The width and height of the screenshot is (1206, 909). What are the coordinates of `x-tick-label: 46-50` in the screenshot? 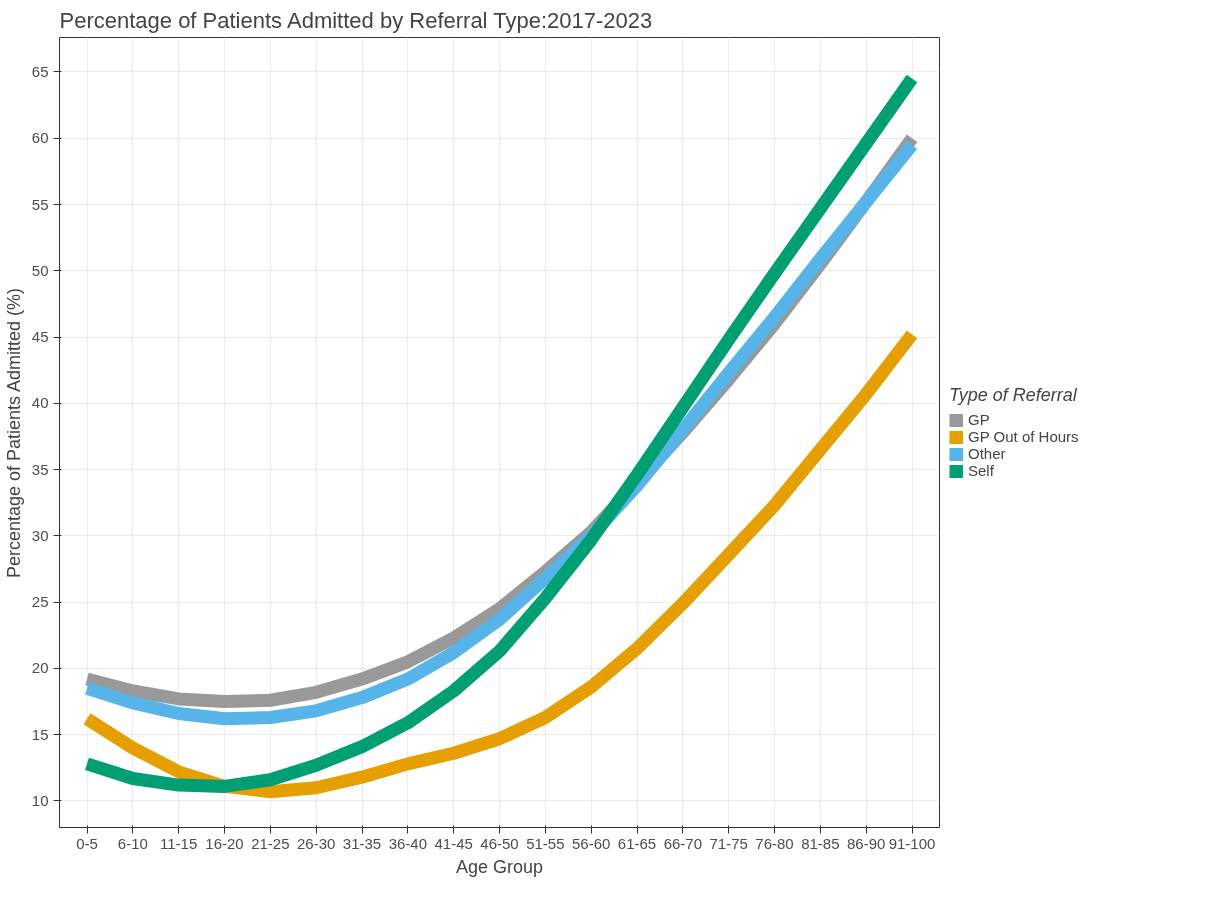 It's located at (499, 843).